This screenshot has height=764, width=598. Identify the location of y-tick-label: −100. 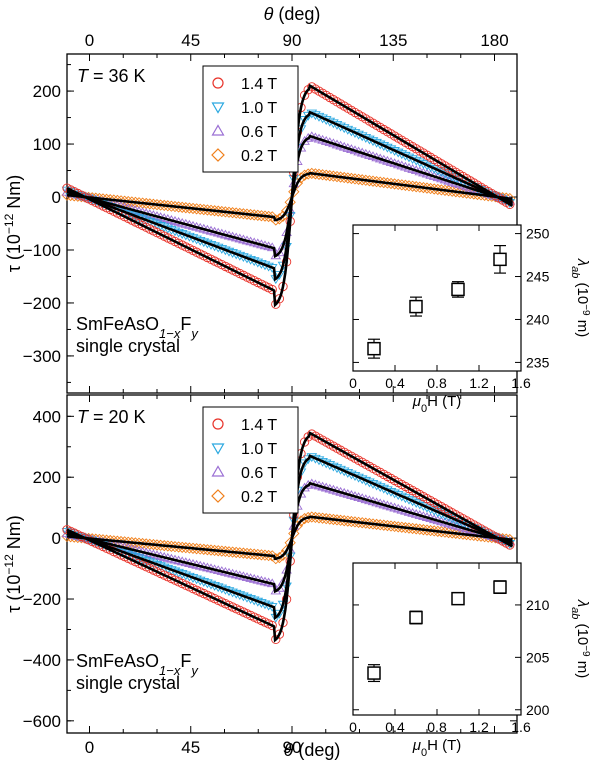
(42, 250).